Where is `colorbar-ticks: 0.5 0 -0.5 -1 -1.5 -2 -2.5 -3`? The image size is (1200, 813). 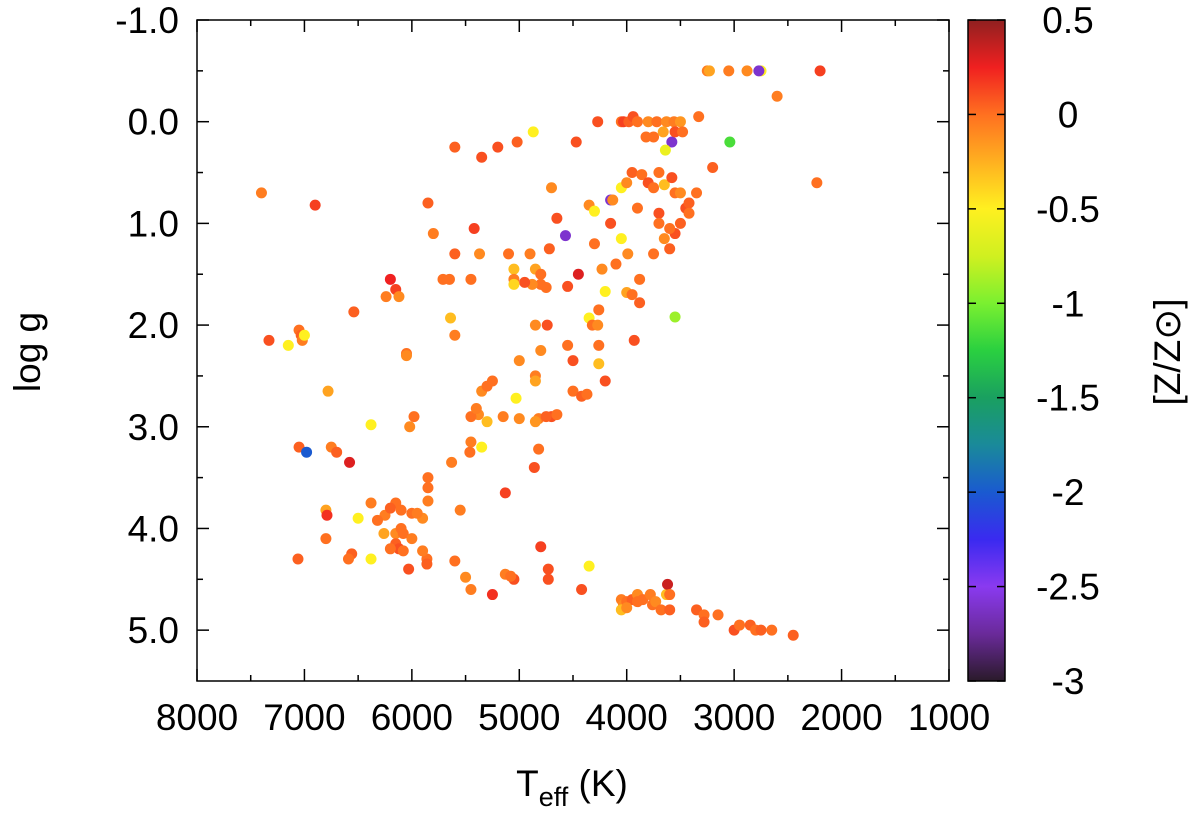 colorbar-ticks: 0.5 0 -0.5 -1 -1.5 -2 -2.5 -3 is located at coordinates (1034, 351).